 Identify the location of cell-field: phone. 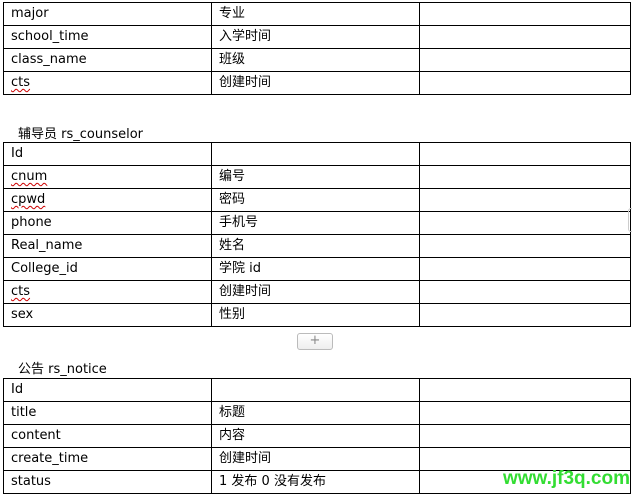
(107, 223).